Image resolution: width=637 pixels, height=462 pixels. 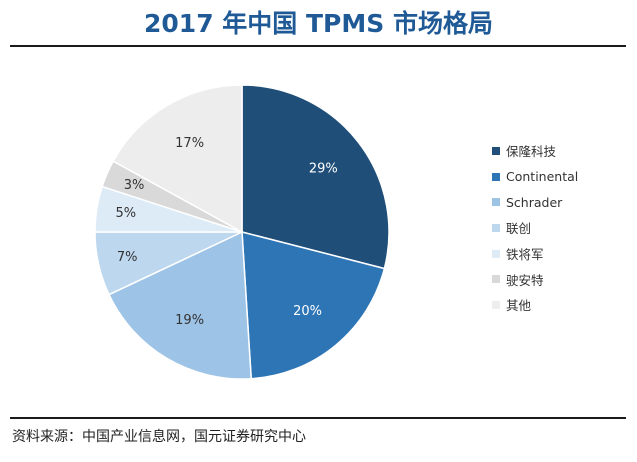 What do you see at coordinates (159, 437) in the screenshot?
I see `source-note: 资料来源：中国产业信息网，国元证券研究中心` at bounding box center [159, 437].